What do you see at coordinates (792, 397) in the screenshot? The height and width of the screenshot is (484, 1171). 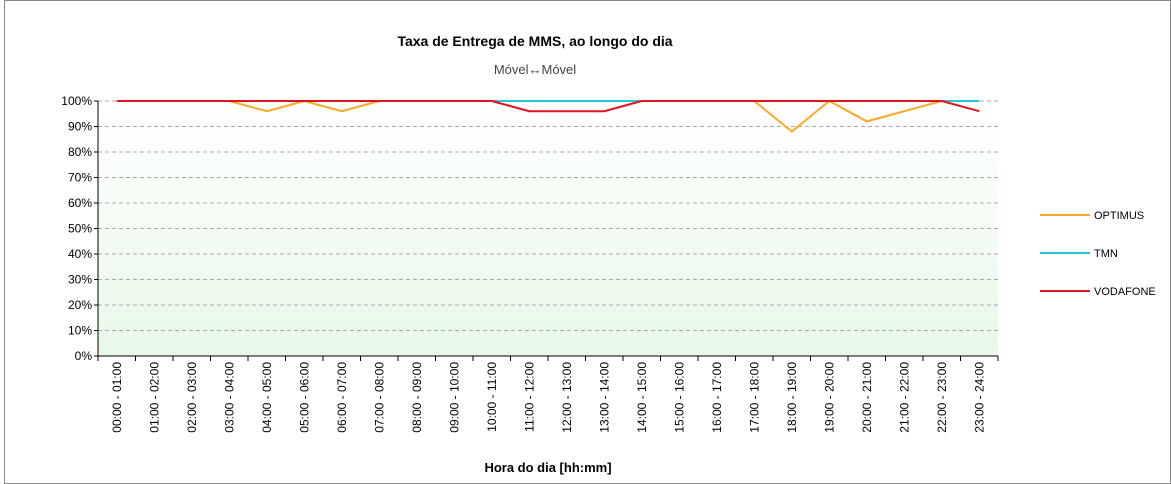 I see `x-tick-label: 18:00 - 19:00` at bounding box center [792, 397].